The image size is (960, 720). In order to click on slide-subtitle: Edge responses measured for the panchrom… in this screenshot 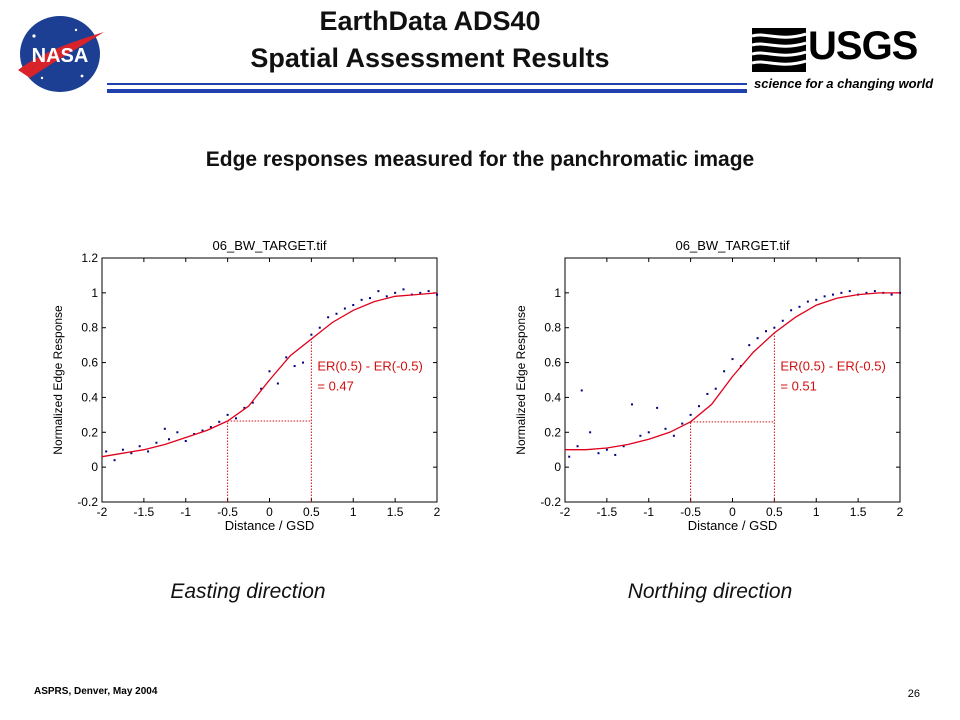, I will do `click(480, 159)`.